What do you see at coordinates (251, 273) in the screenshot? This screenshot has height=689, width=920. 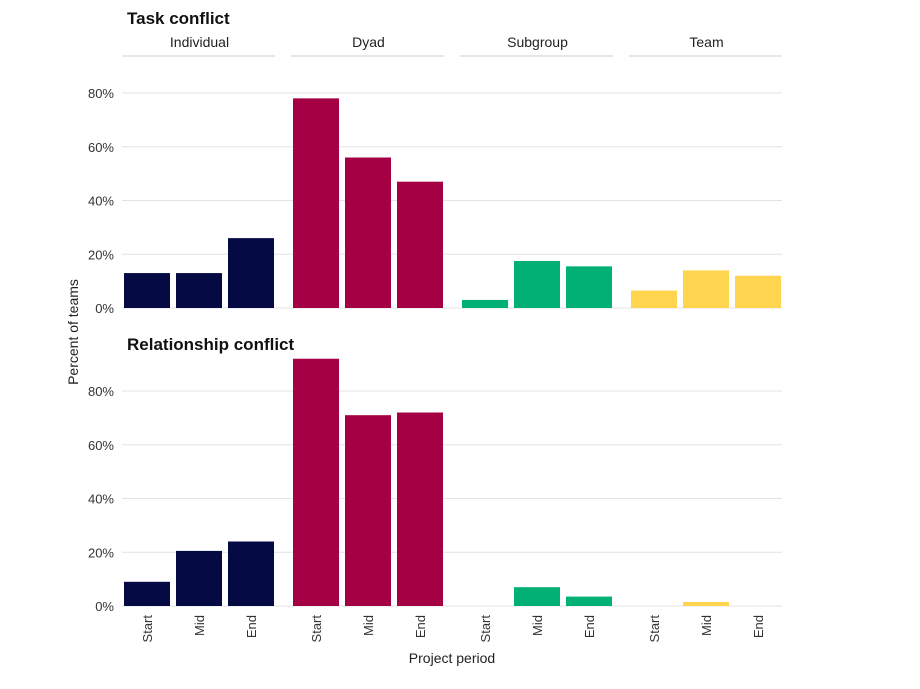 I see `bar-task-conflict-individual-end` at bounding box center [251, 273].